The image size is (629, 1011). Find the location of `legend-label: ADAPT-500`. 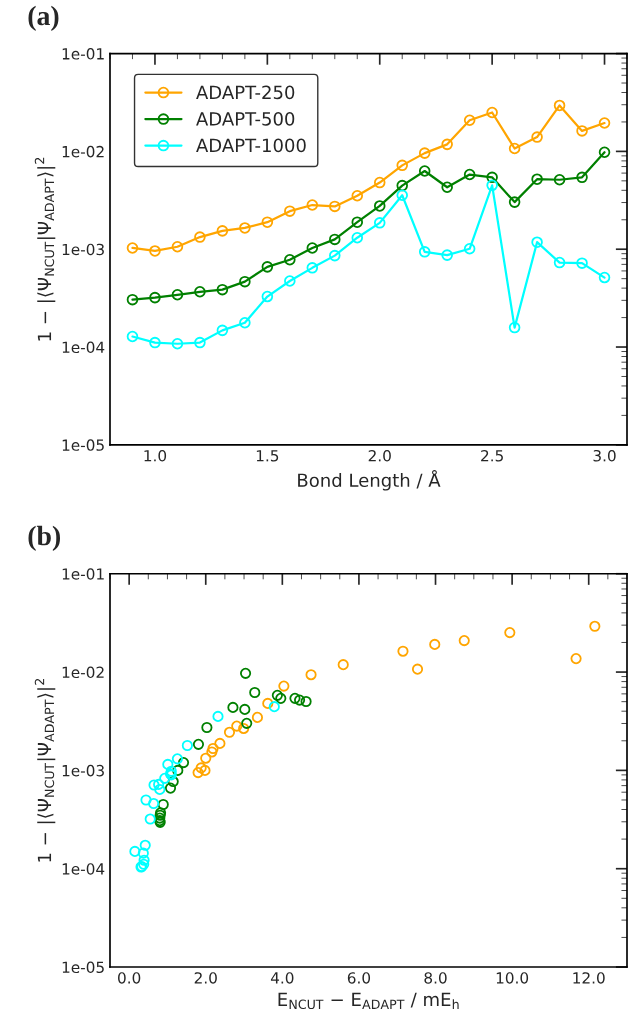

legend-label: ADAPT-500 is located at coordinates (245, 119).